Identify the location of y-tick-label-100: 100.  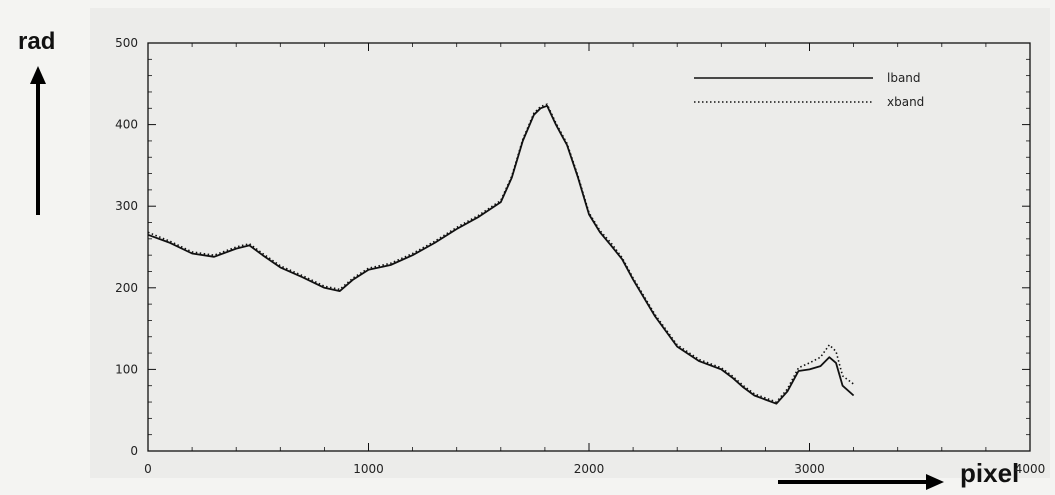
(126, 369).